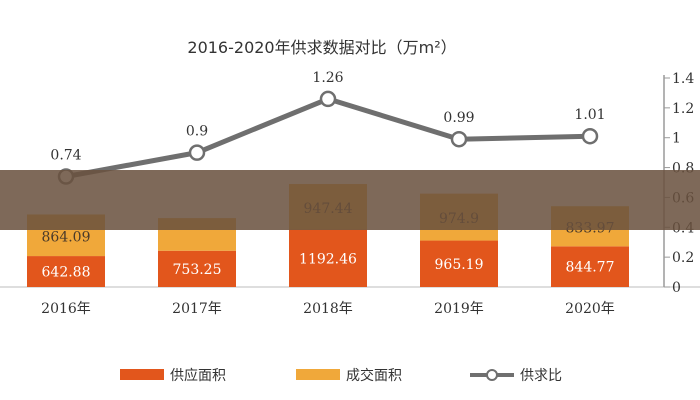 This screenshot has width=700, height=400. I want to click on bar-supply-2019年, so click(459, 263).